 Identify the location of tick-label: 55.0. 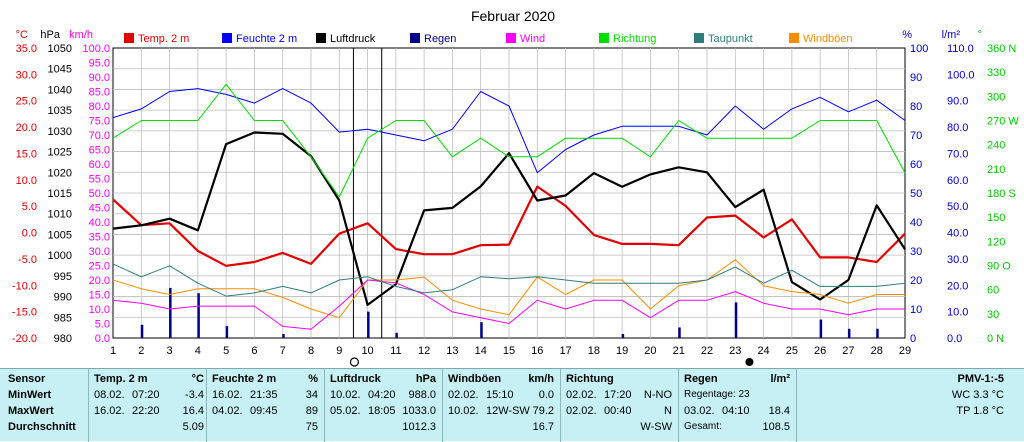
(99, 180).